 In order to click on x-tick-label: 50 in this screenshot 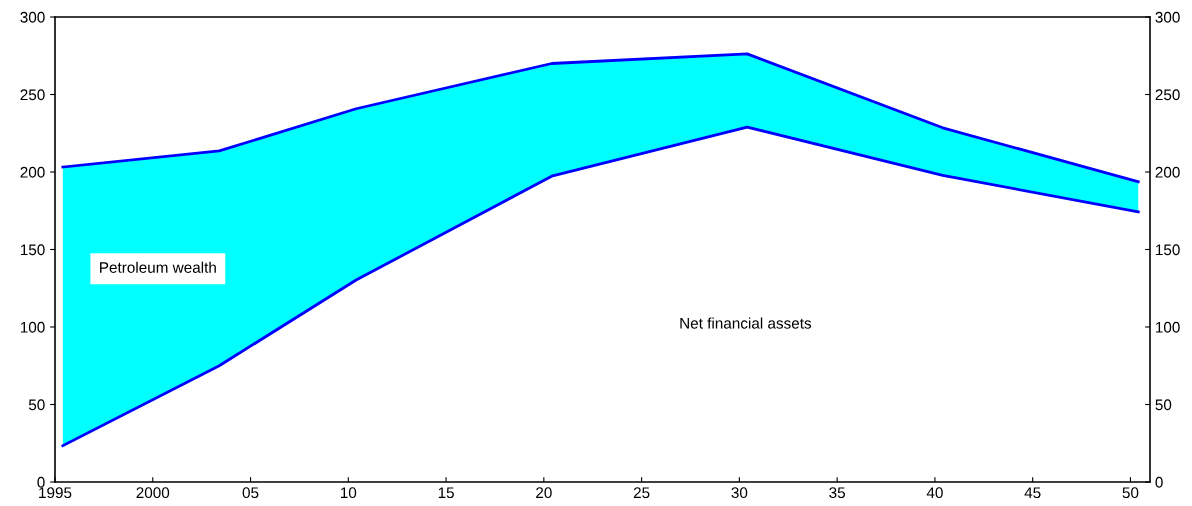, I will do `click(1130, 493)`.